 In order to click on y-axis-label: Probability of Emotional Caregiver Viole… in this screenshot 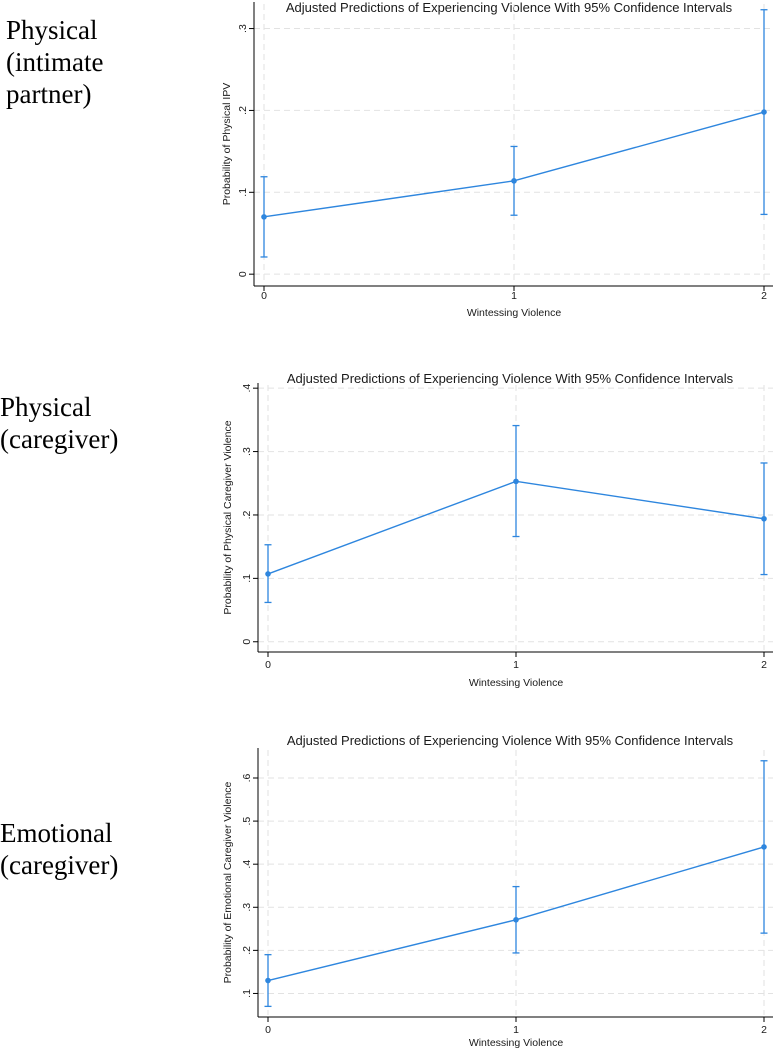, I will do `click(228, 882)`.